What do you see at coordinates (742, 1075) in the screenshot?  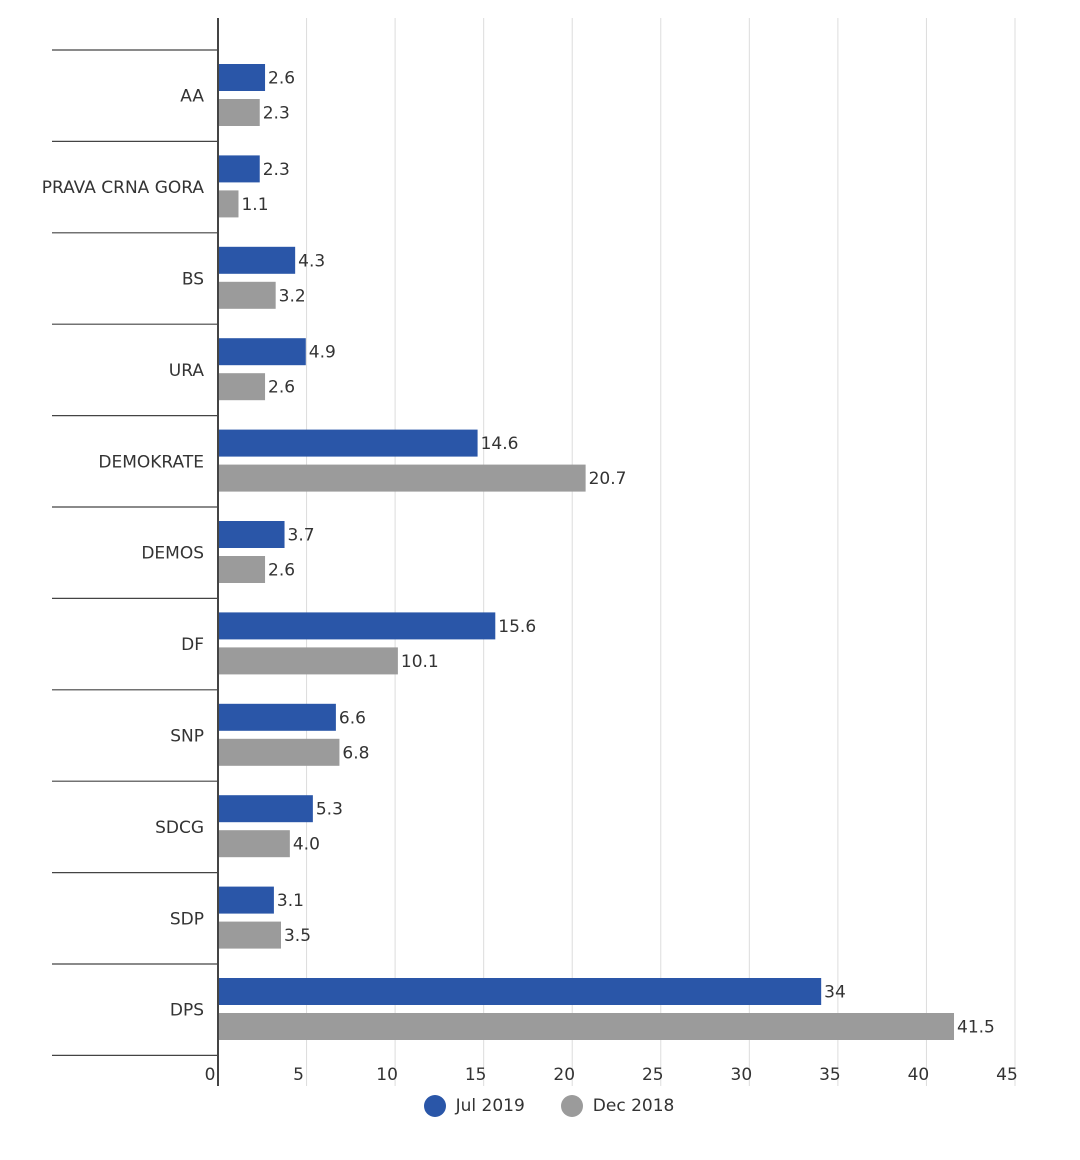 I see `x-tick-label: 30` at bounding box center [742, 1075].